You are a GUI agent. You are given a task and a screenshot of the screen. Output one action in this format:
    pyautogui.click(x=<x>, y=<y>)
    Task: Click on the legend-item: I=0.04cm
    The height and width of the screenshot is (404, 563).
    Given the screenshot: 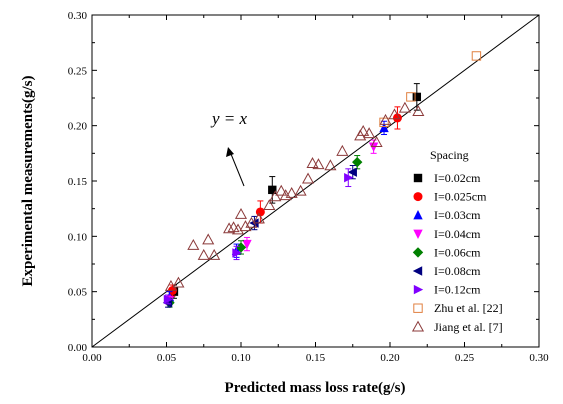 What is the action you would take?
    pyautogui.click(x=447, y=234)
    